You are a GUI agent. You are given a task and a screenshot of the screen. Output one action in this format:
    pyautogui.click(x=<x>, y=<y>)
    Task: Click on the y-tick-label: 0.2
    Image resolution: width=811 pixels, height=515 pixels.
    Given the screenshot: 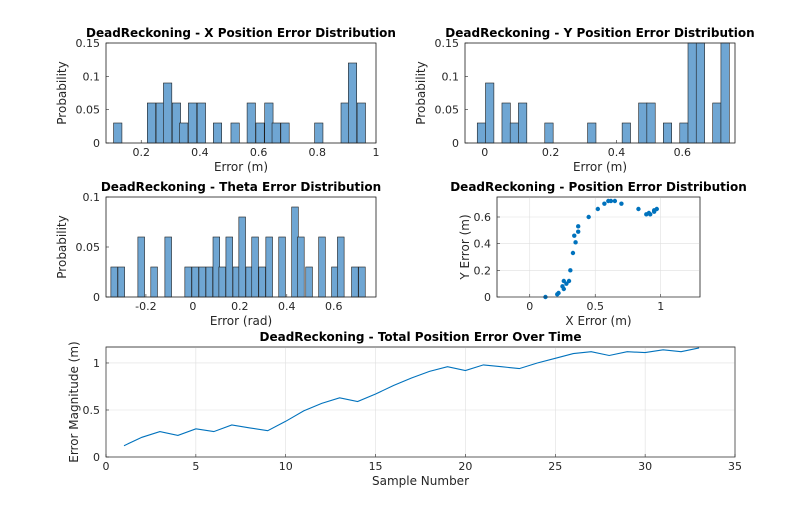 What is the action you would take?
    pyautogui.click(x=483, y=270)
    